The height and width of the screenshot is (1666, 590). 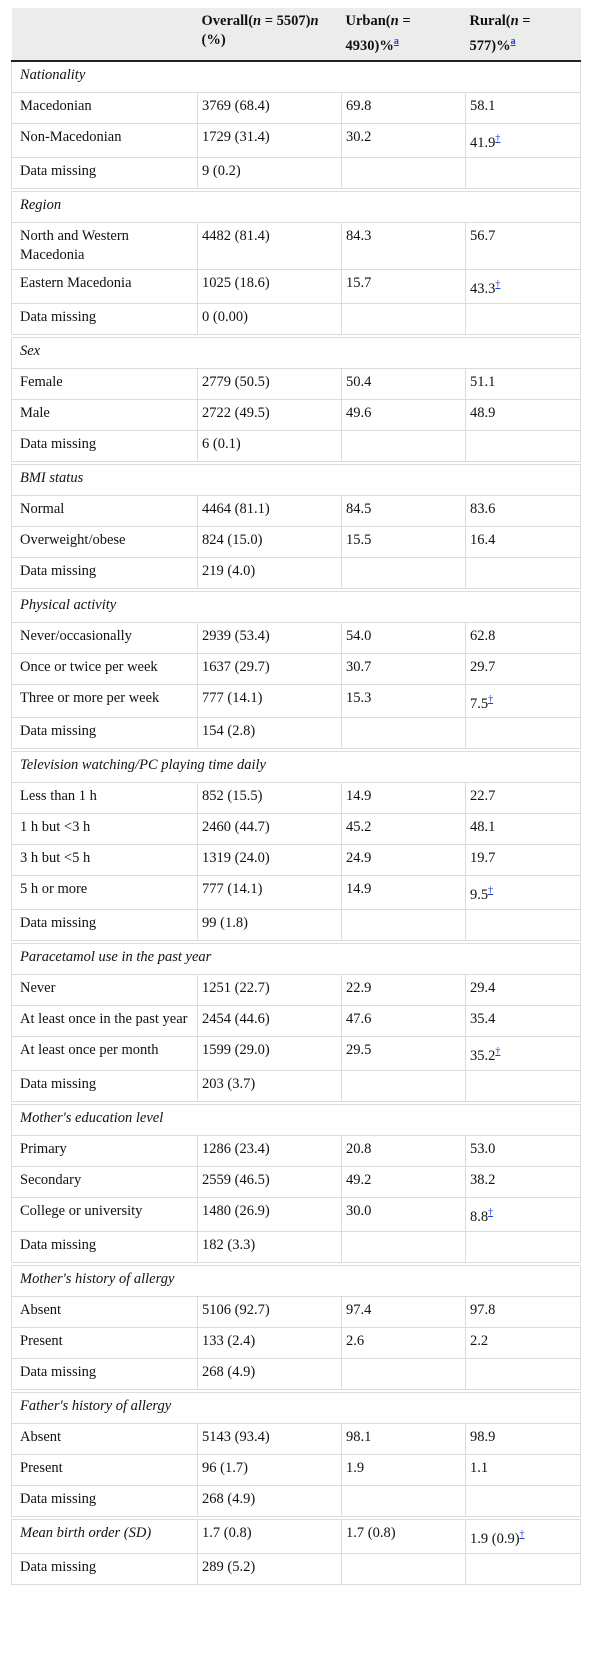 I want to click on section-row: Sex, so click(x=296, y=352).